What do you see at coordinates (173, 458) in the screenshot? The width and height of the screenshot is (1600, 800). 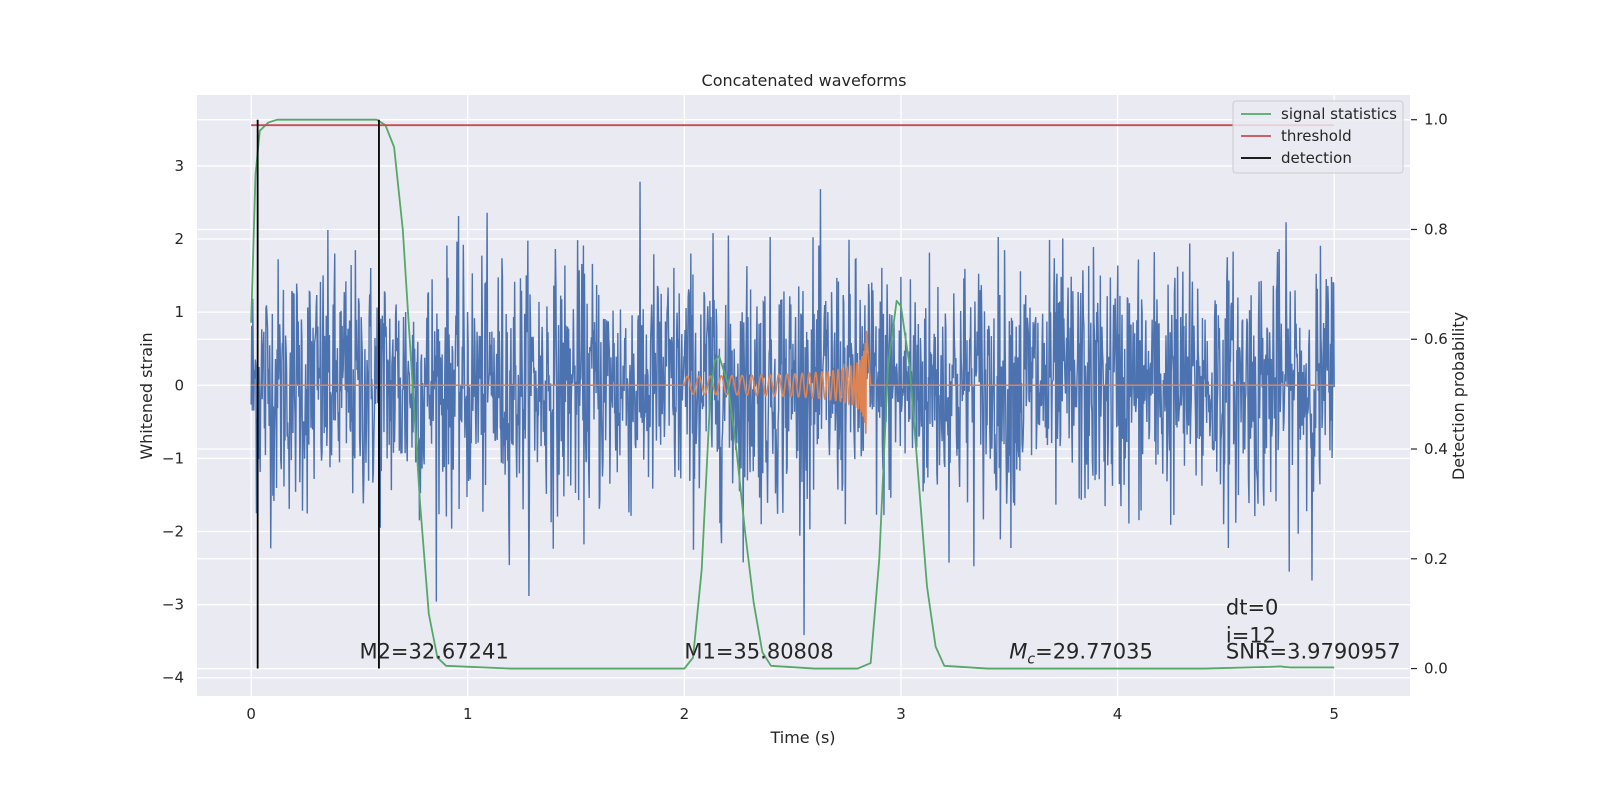 I see `y-tick-label: −1` at bounding box center [173, 458].